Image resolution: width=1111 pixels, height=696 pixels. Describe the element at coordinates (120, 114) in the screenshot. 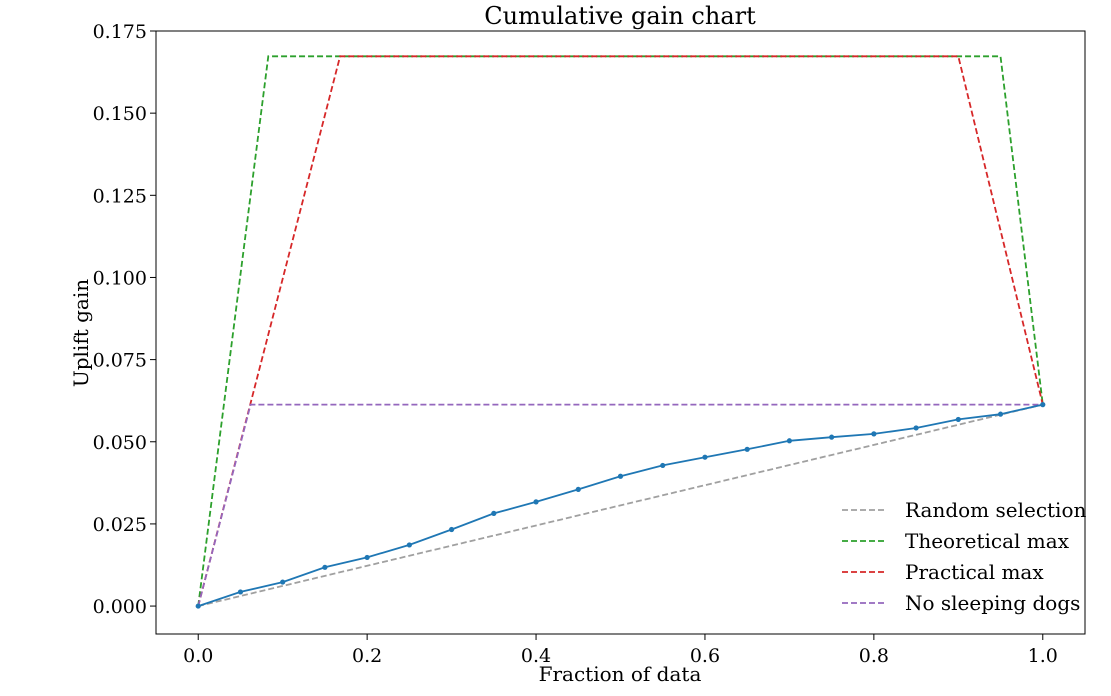

I see `y-tick-label: 0.150` at that location.